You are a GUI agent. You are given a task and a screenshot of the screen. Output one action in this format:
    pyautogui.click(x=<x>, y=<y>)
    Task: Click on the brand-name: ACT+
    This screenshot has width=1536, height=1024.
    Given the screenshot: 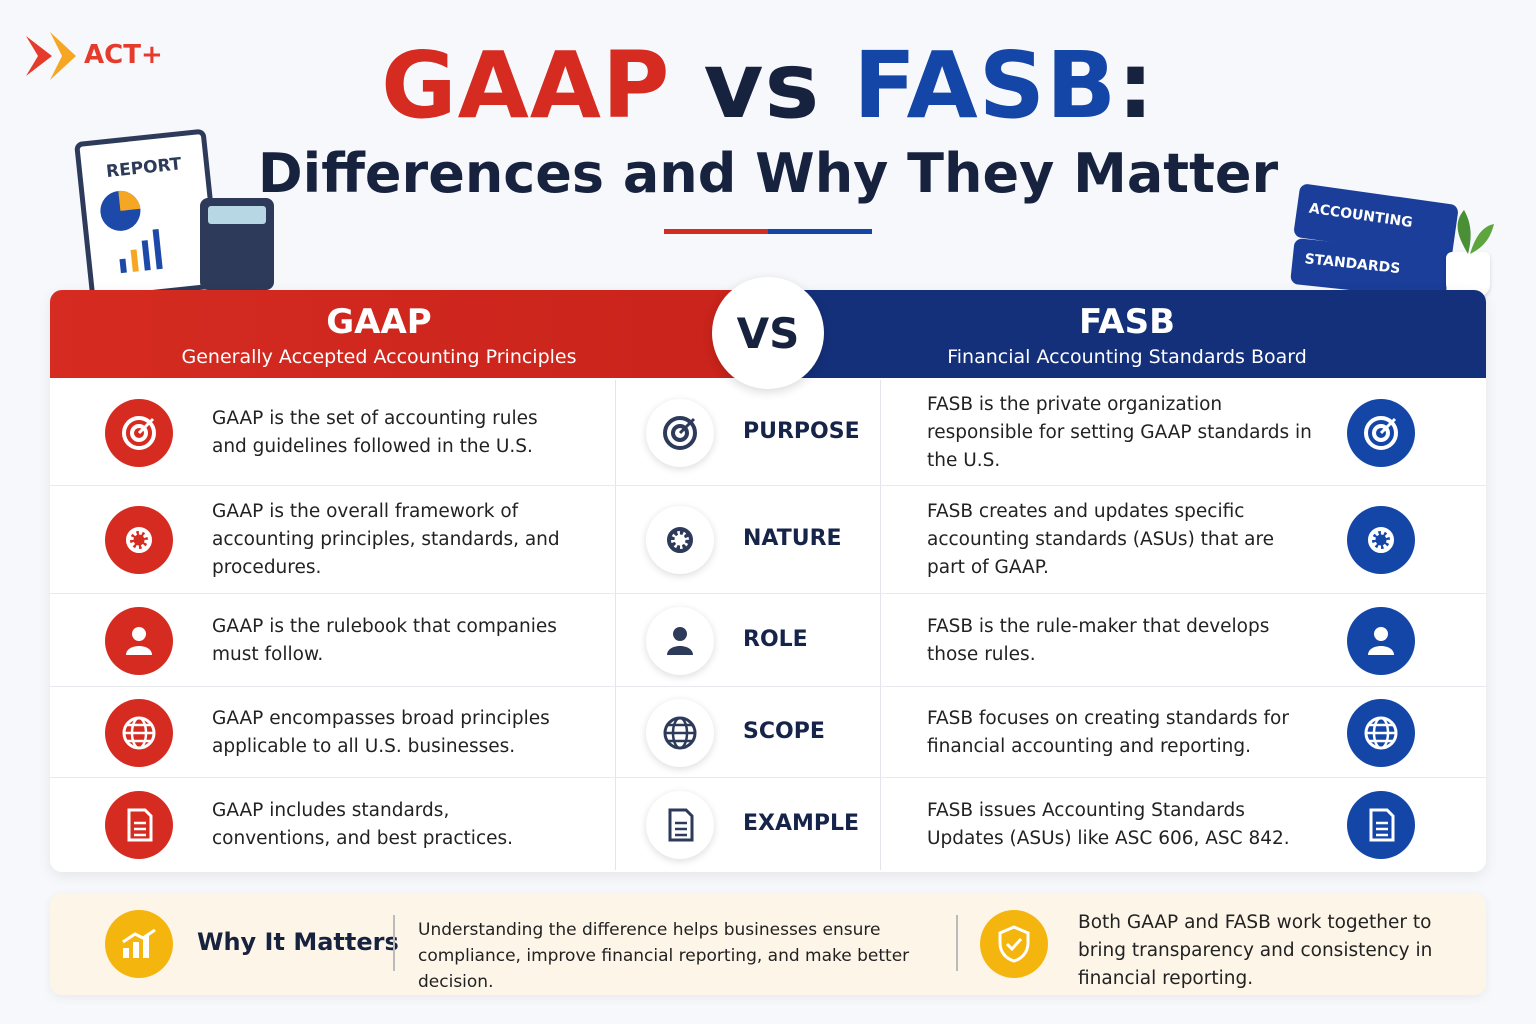 What is the action you would take?
    pyautogui.click(x=123, y=55)
    